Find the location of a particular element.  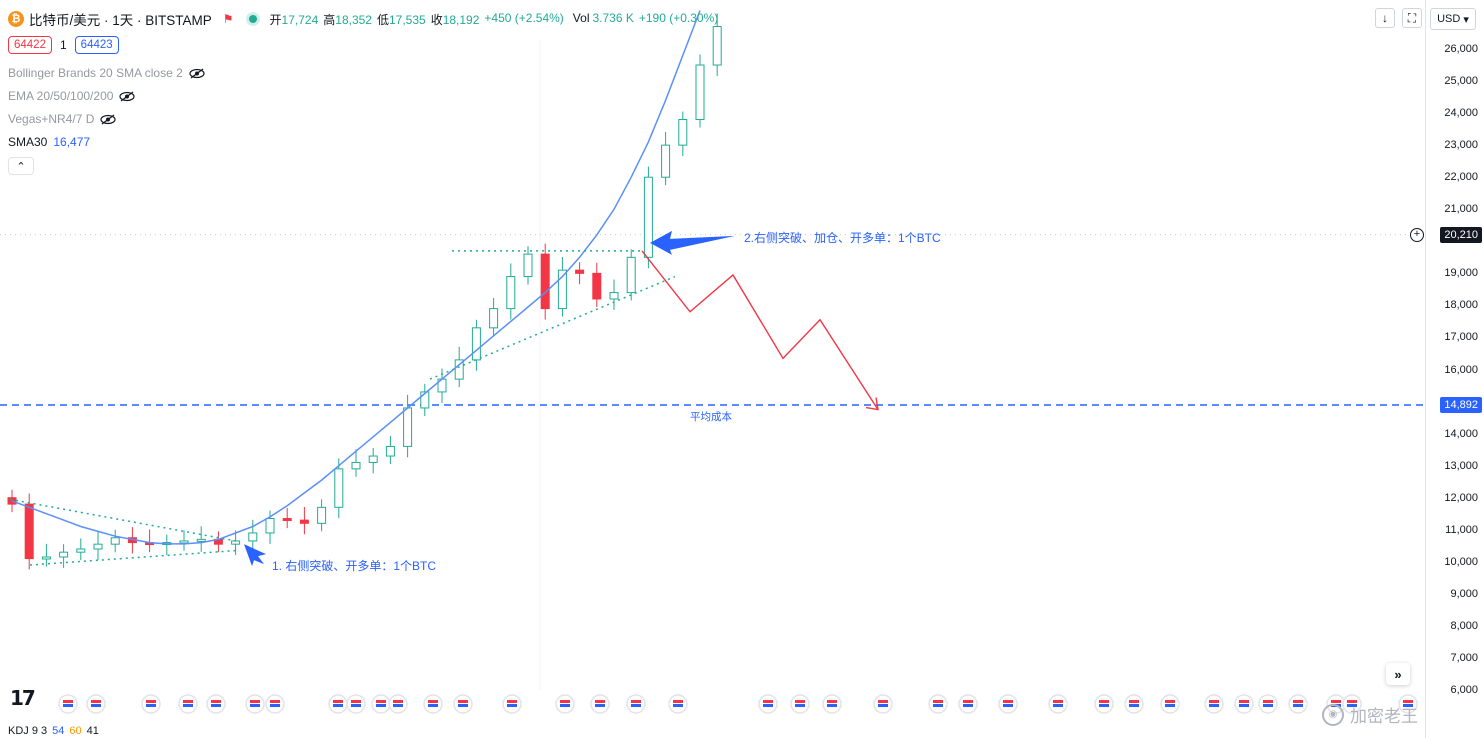

indicator-bollinger-label: Bollinger Brands 20 SMA close 2 is located at coordinates (95, 73).